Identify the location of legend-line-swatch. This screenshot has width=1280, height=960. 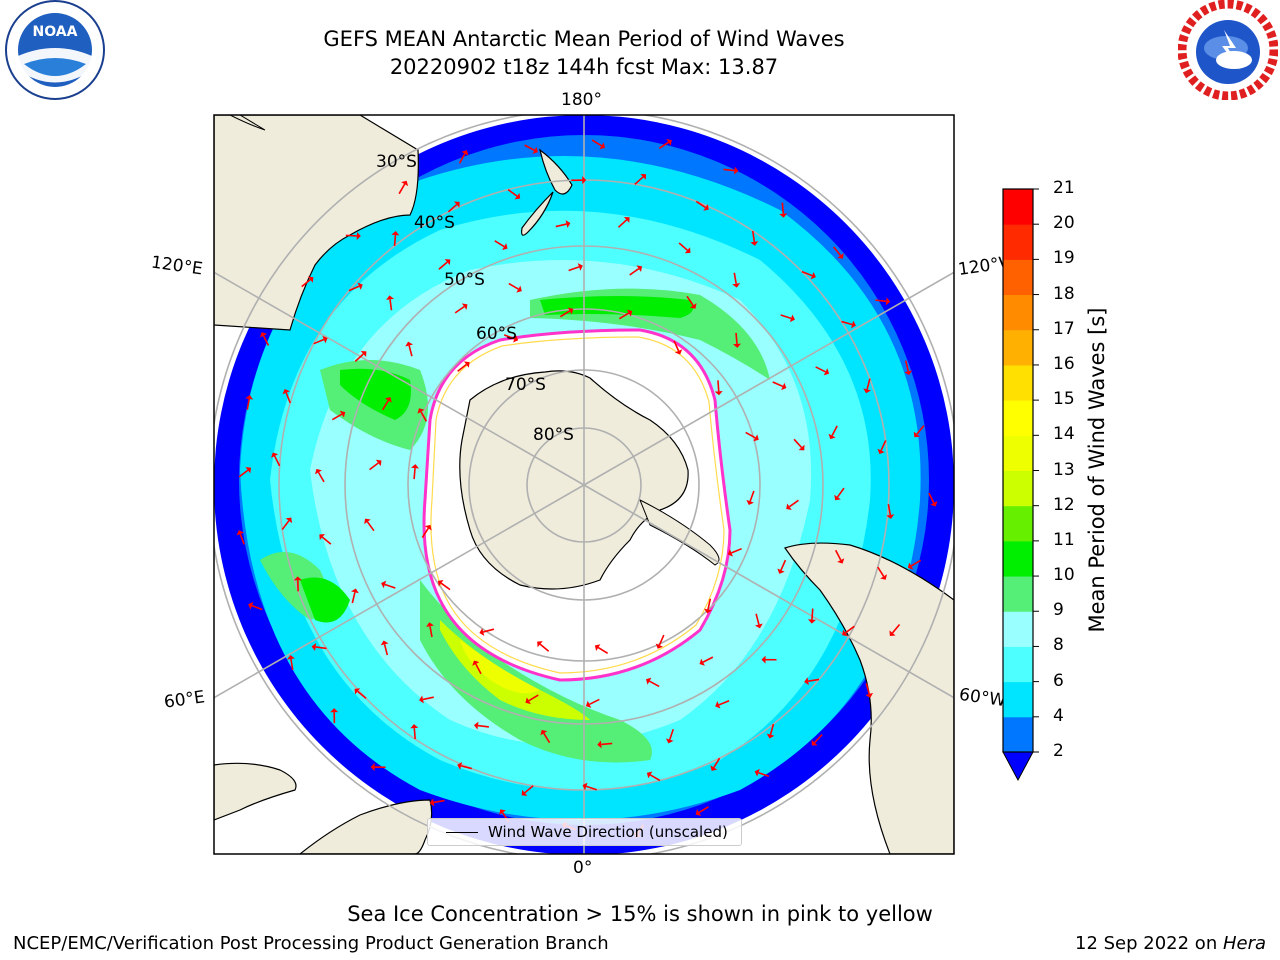
(462, 832).